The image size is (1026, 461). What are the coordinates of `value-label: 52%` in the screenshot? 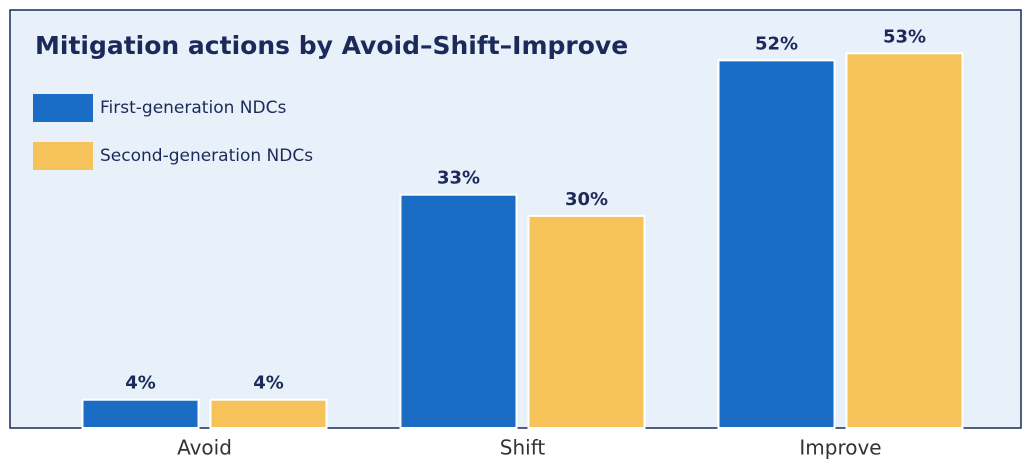 It's located at (776, 43).